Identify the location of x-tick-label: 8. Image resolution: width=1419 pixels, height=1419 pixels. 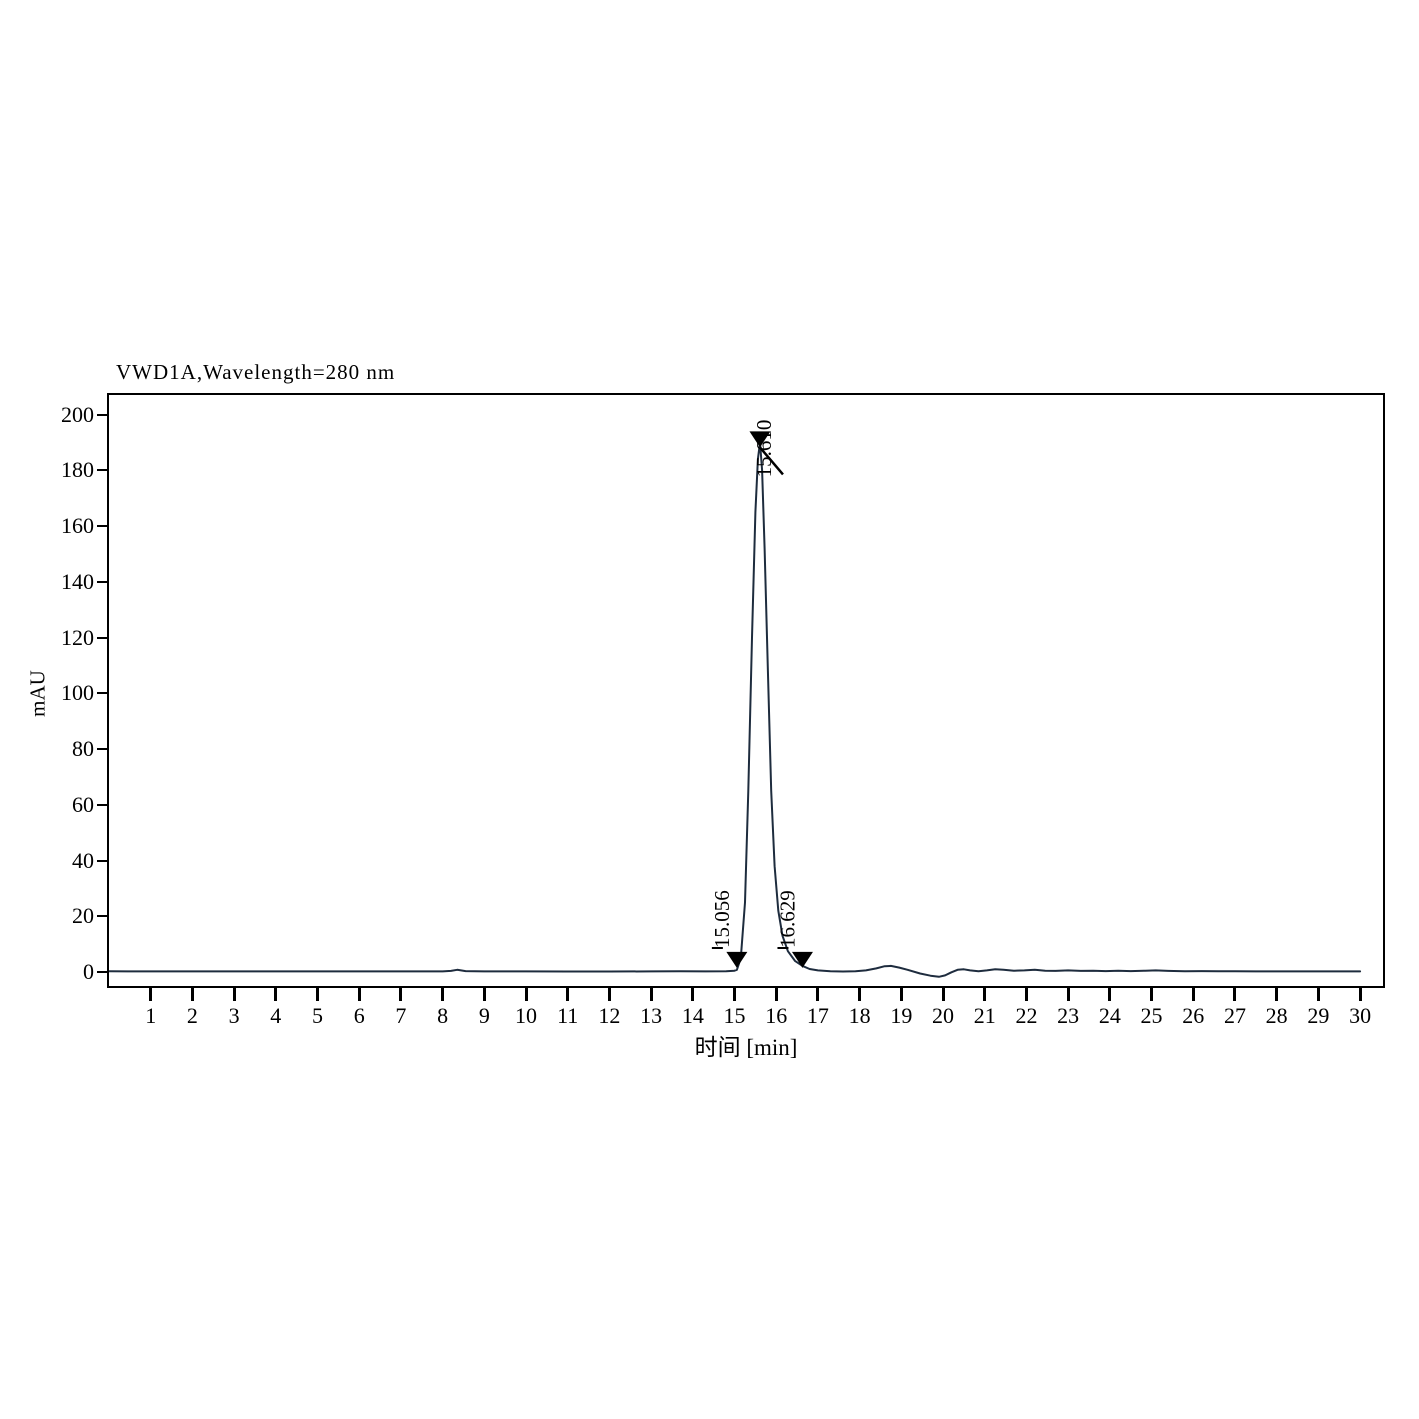
(443, 1015).